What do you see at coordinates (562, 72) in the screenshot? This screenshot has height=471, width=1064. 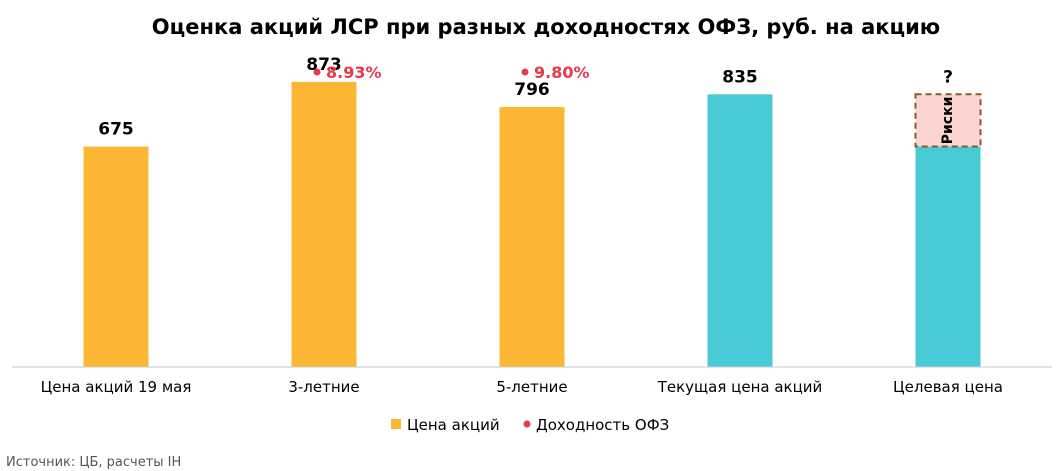 I see `yield-label: 9.80%` at bounding box center [562, 72].